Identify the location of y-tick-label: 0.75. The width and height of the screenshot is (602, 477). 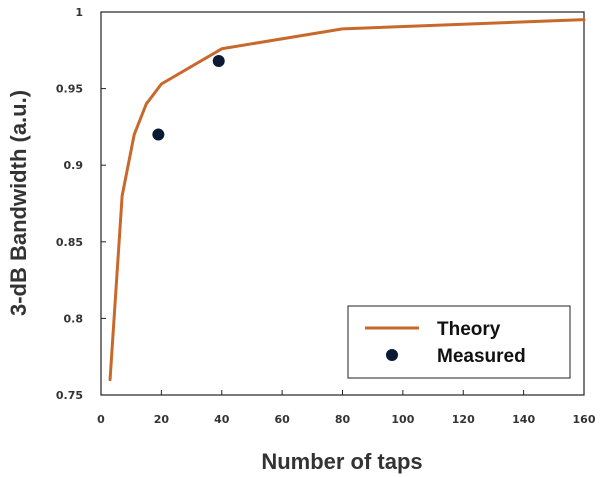
(69, 395).